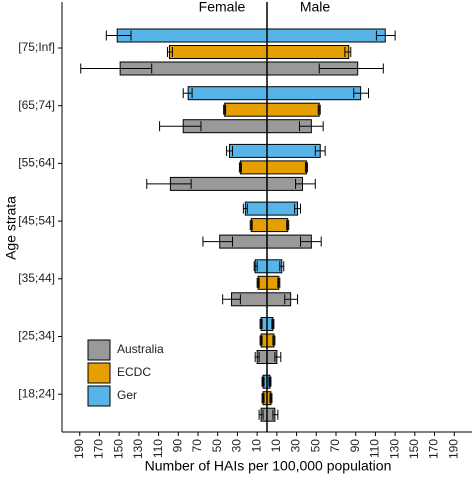 The height and width of the screenshot is (479, 474). I want to click on y-tick-label: [18;24], so click(36, 393).